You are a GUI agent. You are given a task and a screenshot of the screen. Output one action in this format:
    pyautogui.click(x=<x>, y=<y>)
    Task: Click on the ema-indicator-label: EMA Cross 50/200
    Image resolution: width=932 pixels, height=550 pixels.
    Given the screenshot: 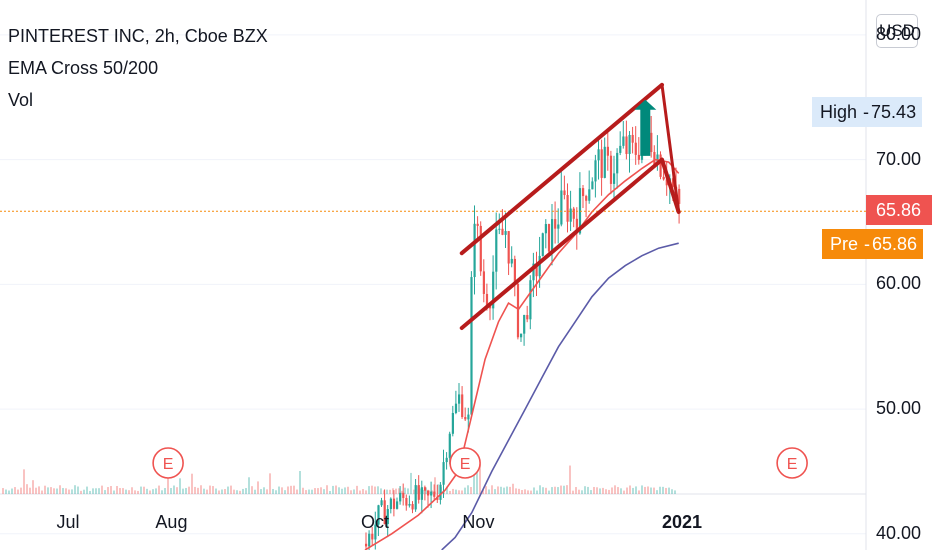 What is the action you would take?
    pyautogui.click(x=83, y=68)
    